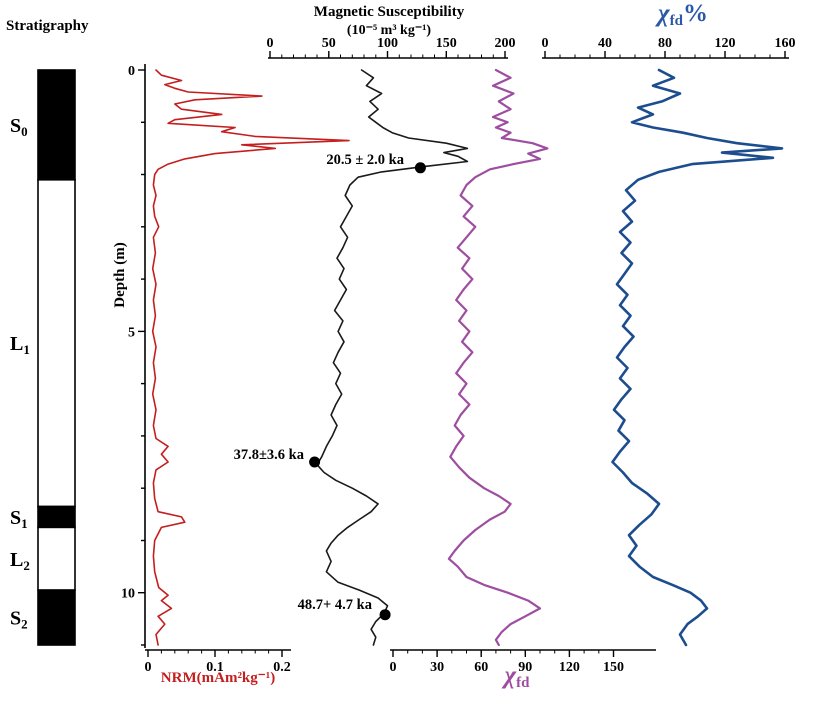 The image size is (816, 702). What do you see at coordinates (389, 21) in the screenshot?
I see `ms-axis-title: Magnetic Susceptibility (10⁻⁵ m³ kg⁻¹)` at bounding box center [389, 21].